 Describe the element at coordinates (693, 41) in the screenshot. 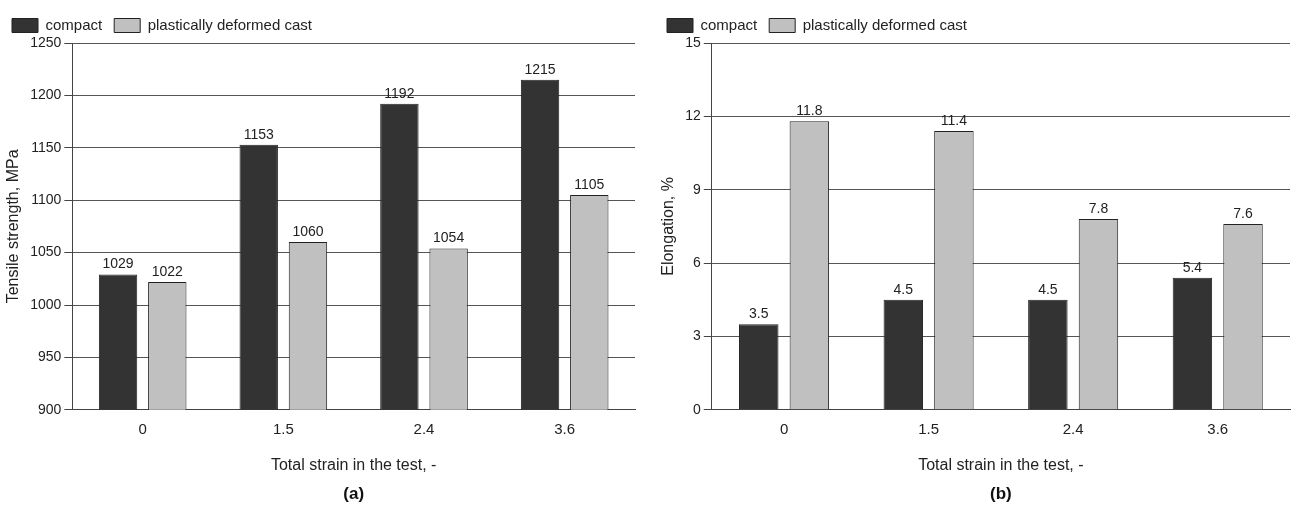

I see `y-tick-label: 15` at that location.